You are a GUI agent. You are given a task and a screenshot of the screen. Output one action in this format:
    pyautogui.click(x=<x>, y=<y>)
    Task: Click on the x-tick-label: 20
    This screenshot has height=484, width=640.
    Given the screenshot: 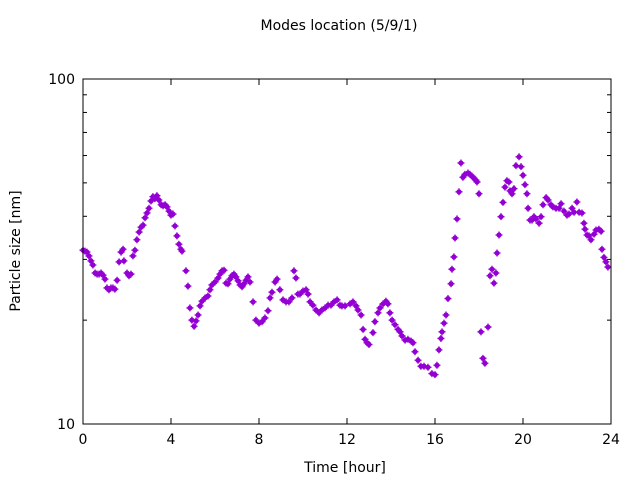 What is the action you would take?
    pyautogui.click(x=523, y=440)
    